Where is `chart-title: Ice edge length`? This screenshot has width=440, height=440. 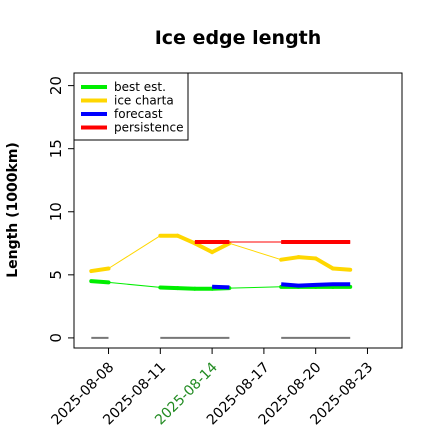
chart-title: Ice edge length is located at coordinates (238, 38).